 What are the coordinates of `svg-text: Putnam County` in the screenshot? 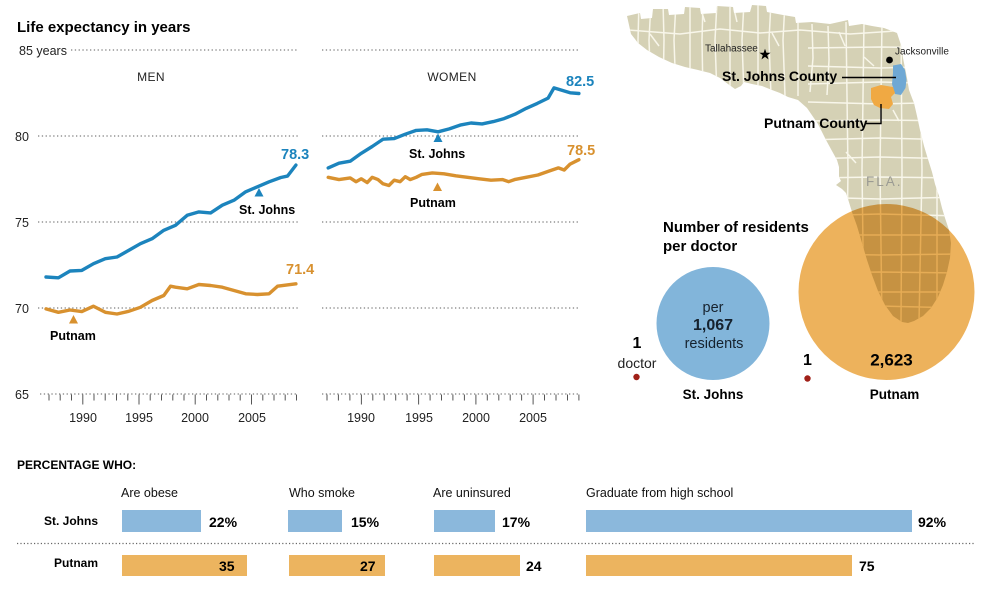 It's located at (816, 123).